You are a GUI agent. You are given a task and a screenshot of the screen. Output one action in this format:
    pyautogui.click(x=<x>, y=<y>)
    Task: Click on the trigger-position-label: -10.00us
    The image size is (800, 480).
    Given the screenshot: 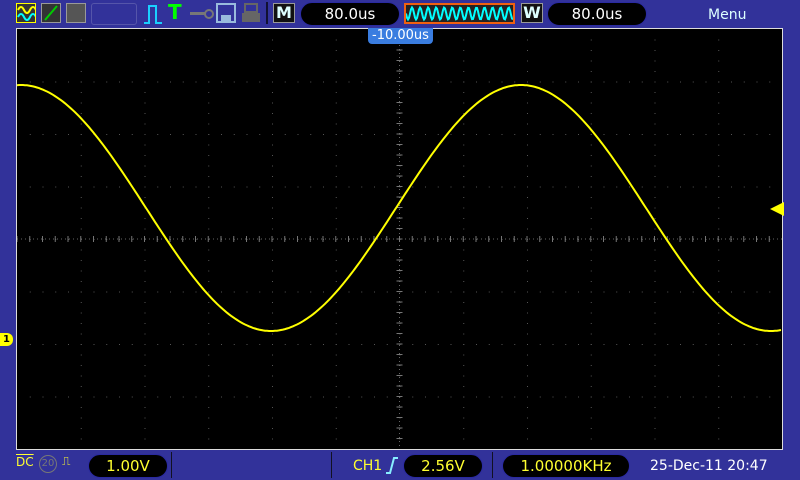 What is the action you would take?
    pyautogui.click(x=400, y=36)
    